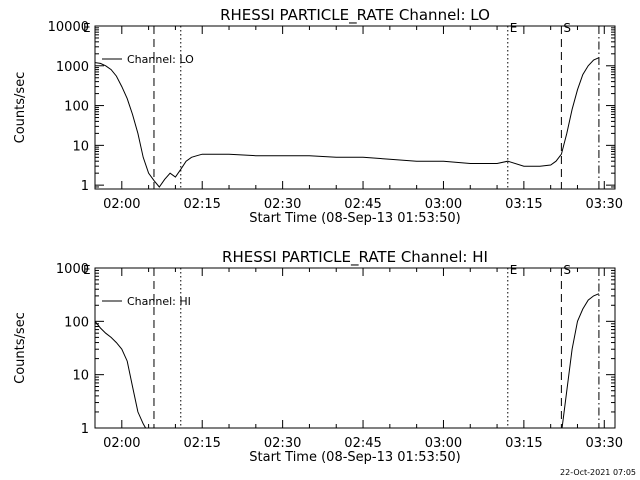  Describe the element at coordinates (355, 257) in the screenshot. I see `chart-title: RHESSI PARTICLE_RATE Channel: HI` at that location.